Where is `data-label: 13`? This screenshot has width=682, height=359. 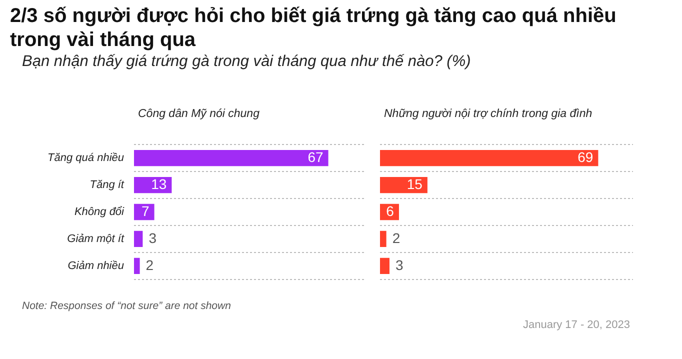
data-label: 13 is located at coordinates (159, 184).